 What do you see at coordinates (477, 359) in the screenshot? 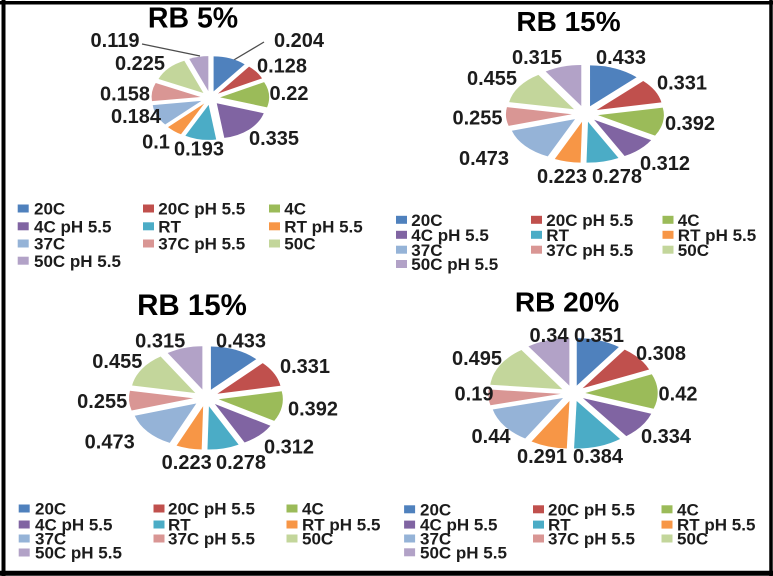
I see `svg-text: 0.495` at bounding box center [477, 359].